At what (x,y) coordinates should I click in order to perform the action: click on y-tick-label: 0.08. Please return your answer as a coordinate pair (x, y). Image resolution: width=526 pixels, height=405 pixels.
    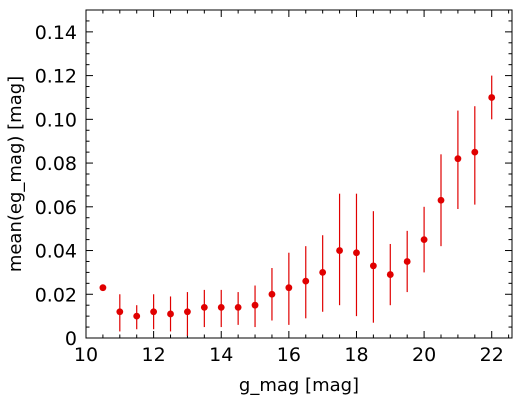
    Looking at the image, I should click on (56, 164).